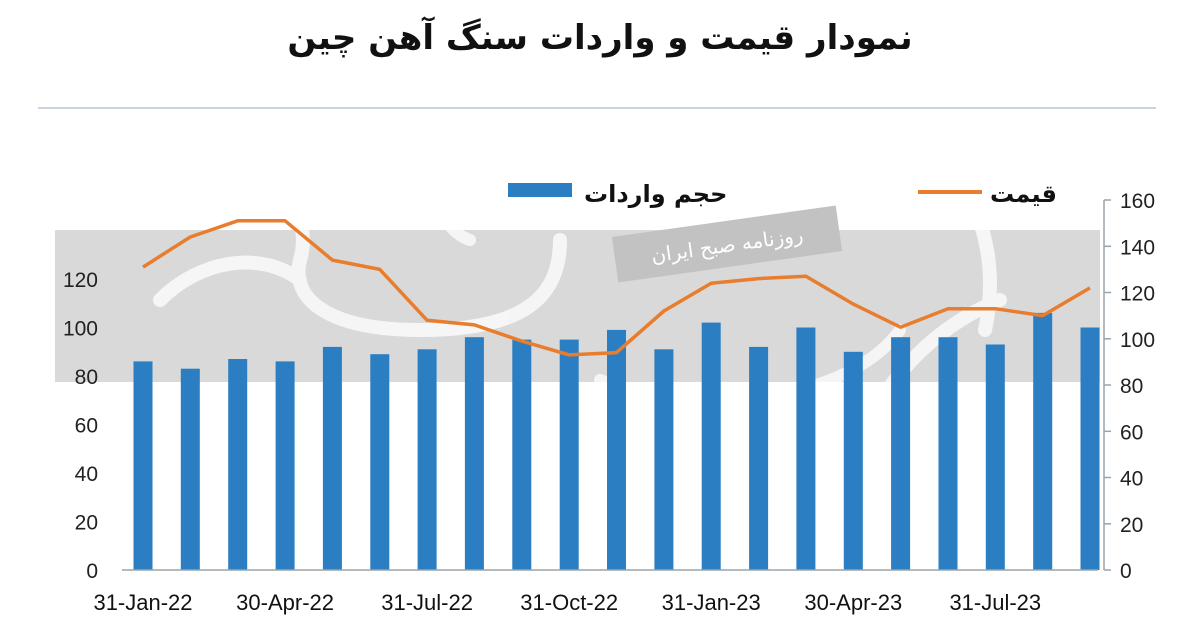 This screenshot has width=1200, height=643. What do you see at coordinates (80, 280) in the screenshot?
I see `left-tick-120: 120` at bounding box center [80, 280].